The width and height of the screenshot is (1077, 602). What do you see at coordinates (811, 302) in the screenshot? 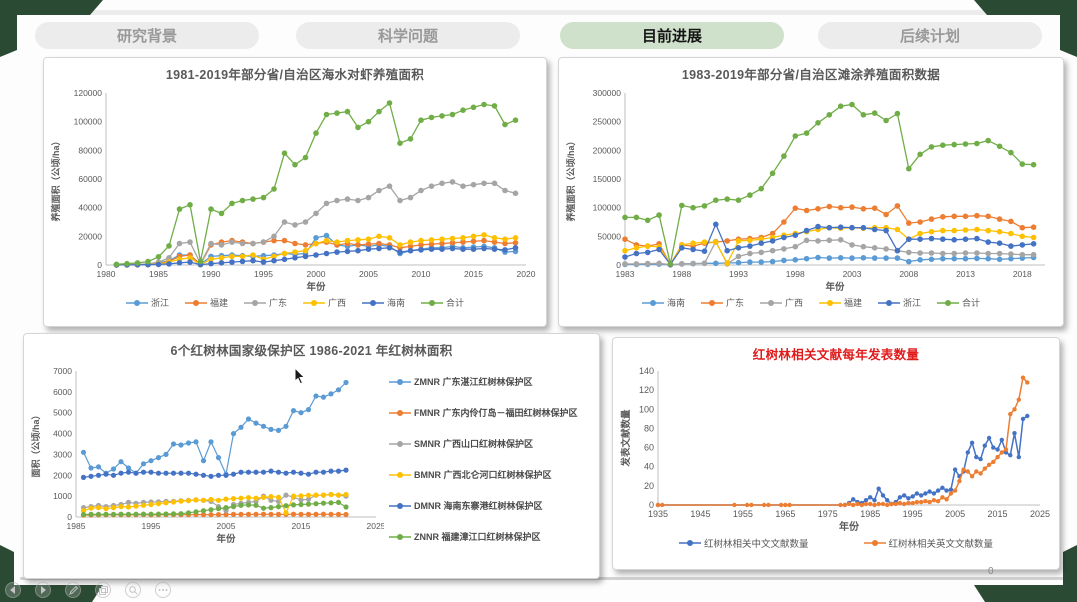
I see `mudflat-legend: 海南 广东 广西 福建 浙江 合计` at bounding box center [811, 302].